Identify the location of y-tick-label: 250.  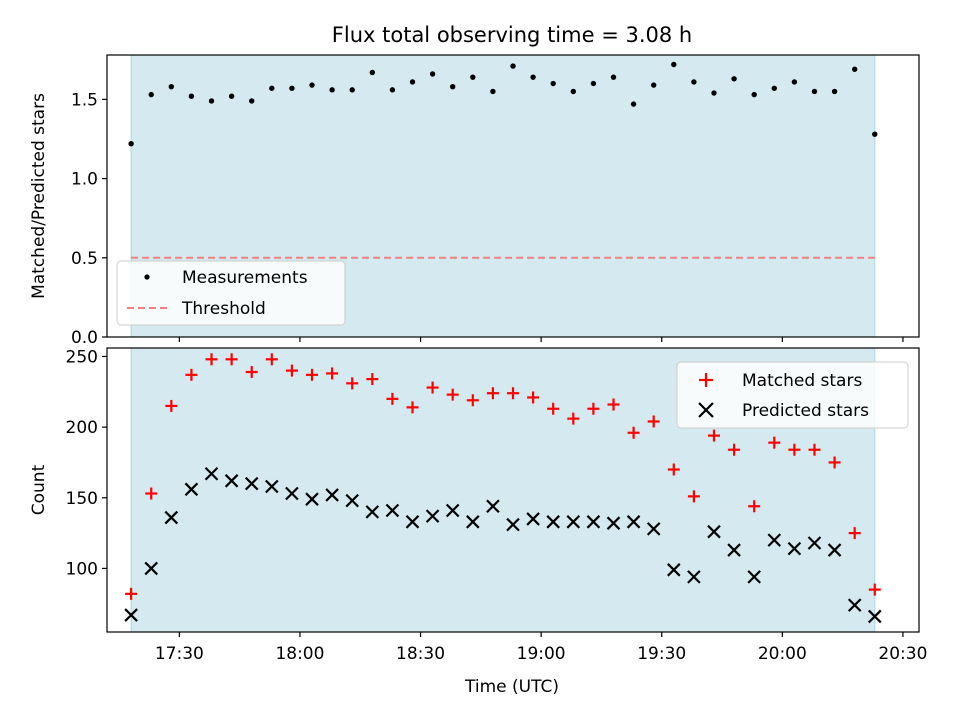
(82, 357).